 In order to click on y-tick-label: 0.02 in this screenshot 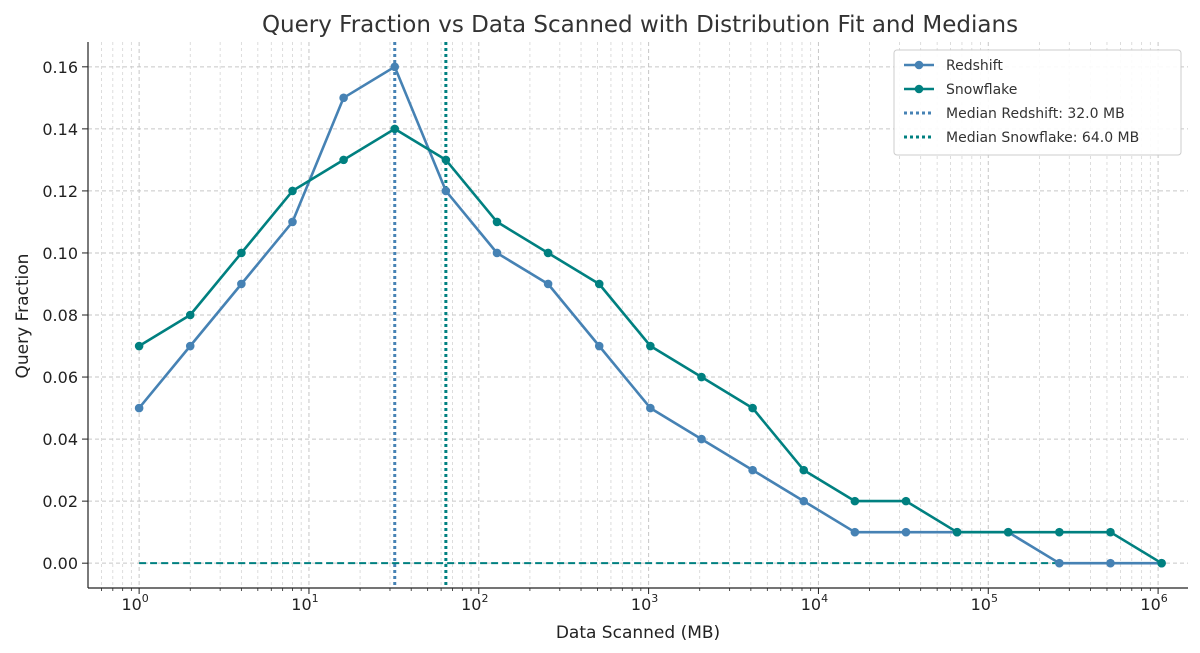, I will do `click(60, 501)`.